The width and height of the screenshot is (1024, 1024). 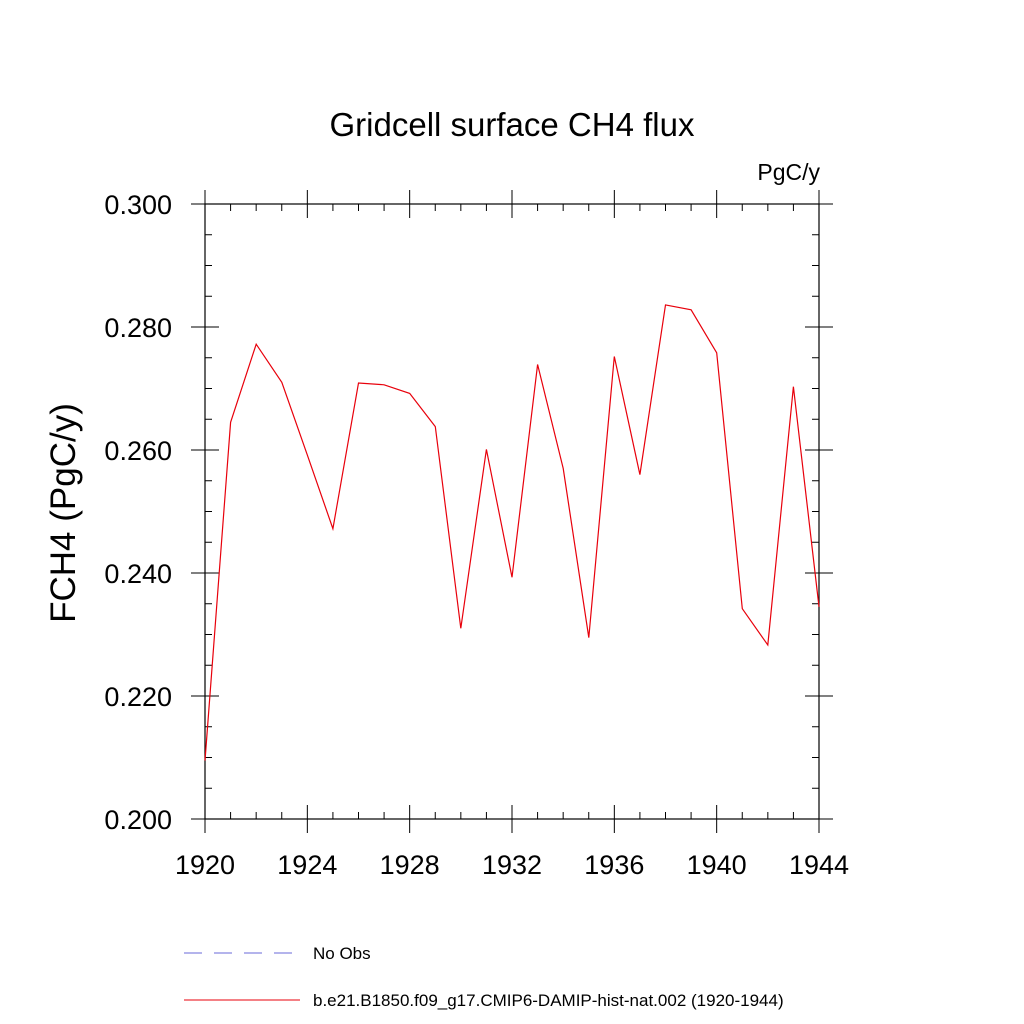 What do you see at coordinates (512, 865) in the screenshot?
I see `x-tick-label: 1932` at bounding box center [512, 865].